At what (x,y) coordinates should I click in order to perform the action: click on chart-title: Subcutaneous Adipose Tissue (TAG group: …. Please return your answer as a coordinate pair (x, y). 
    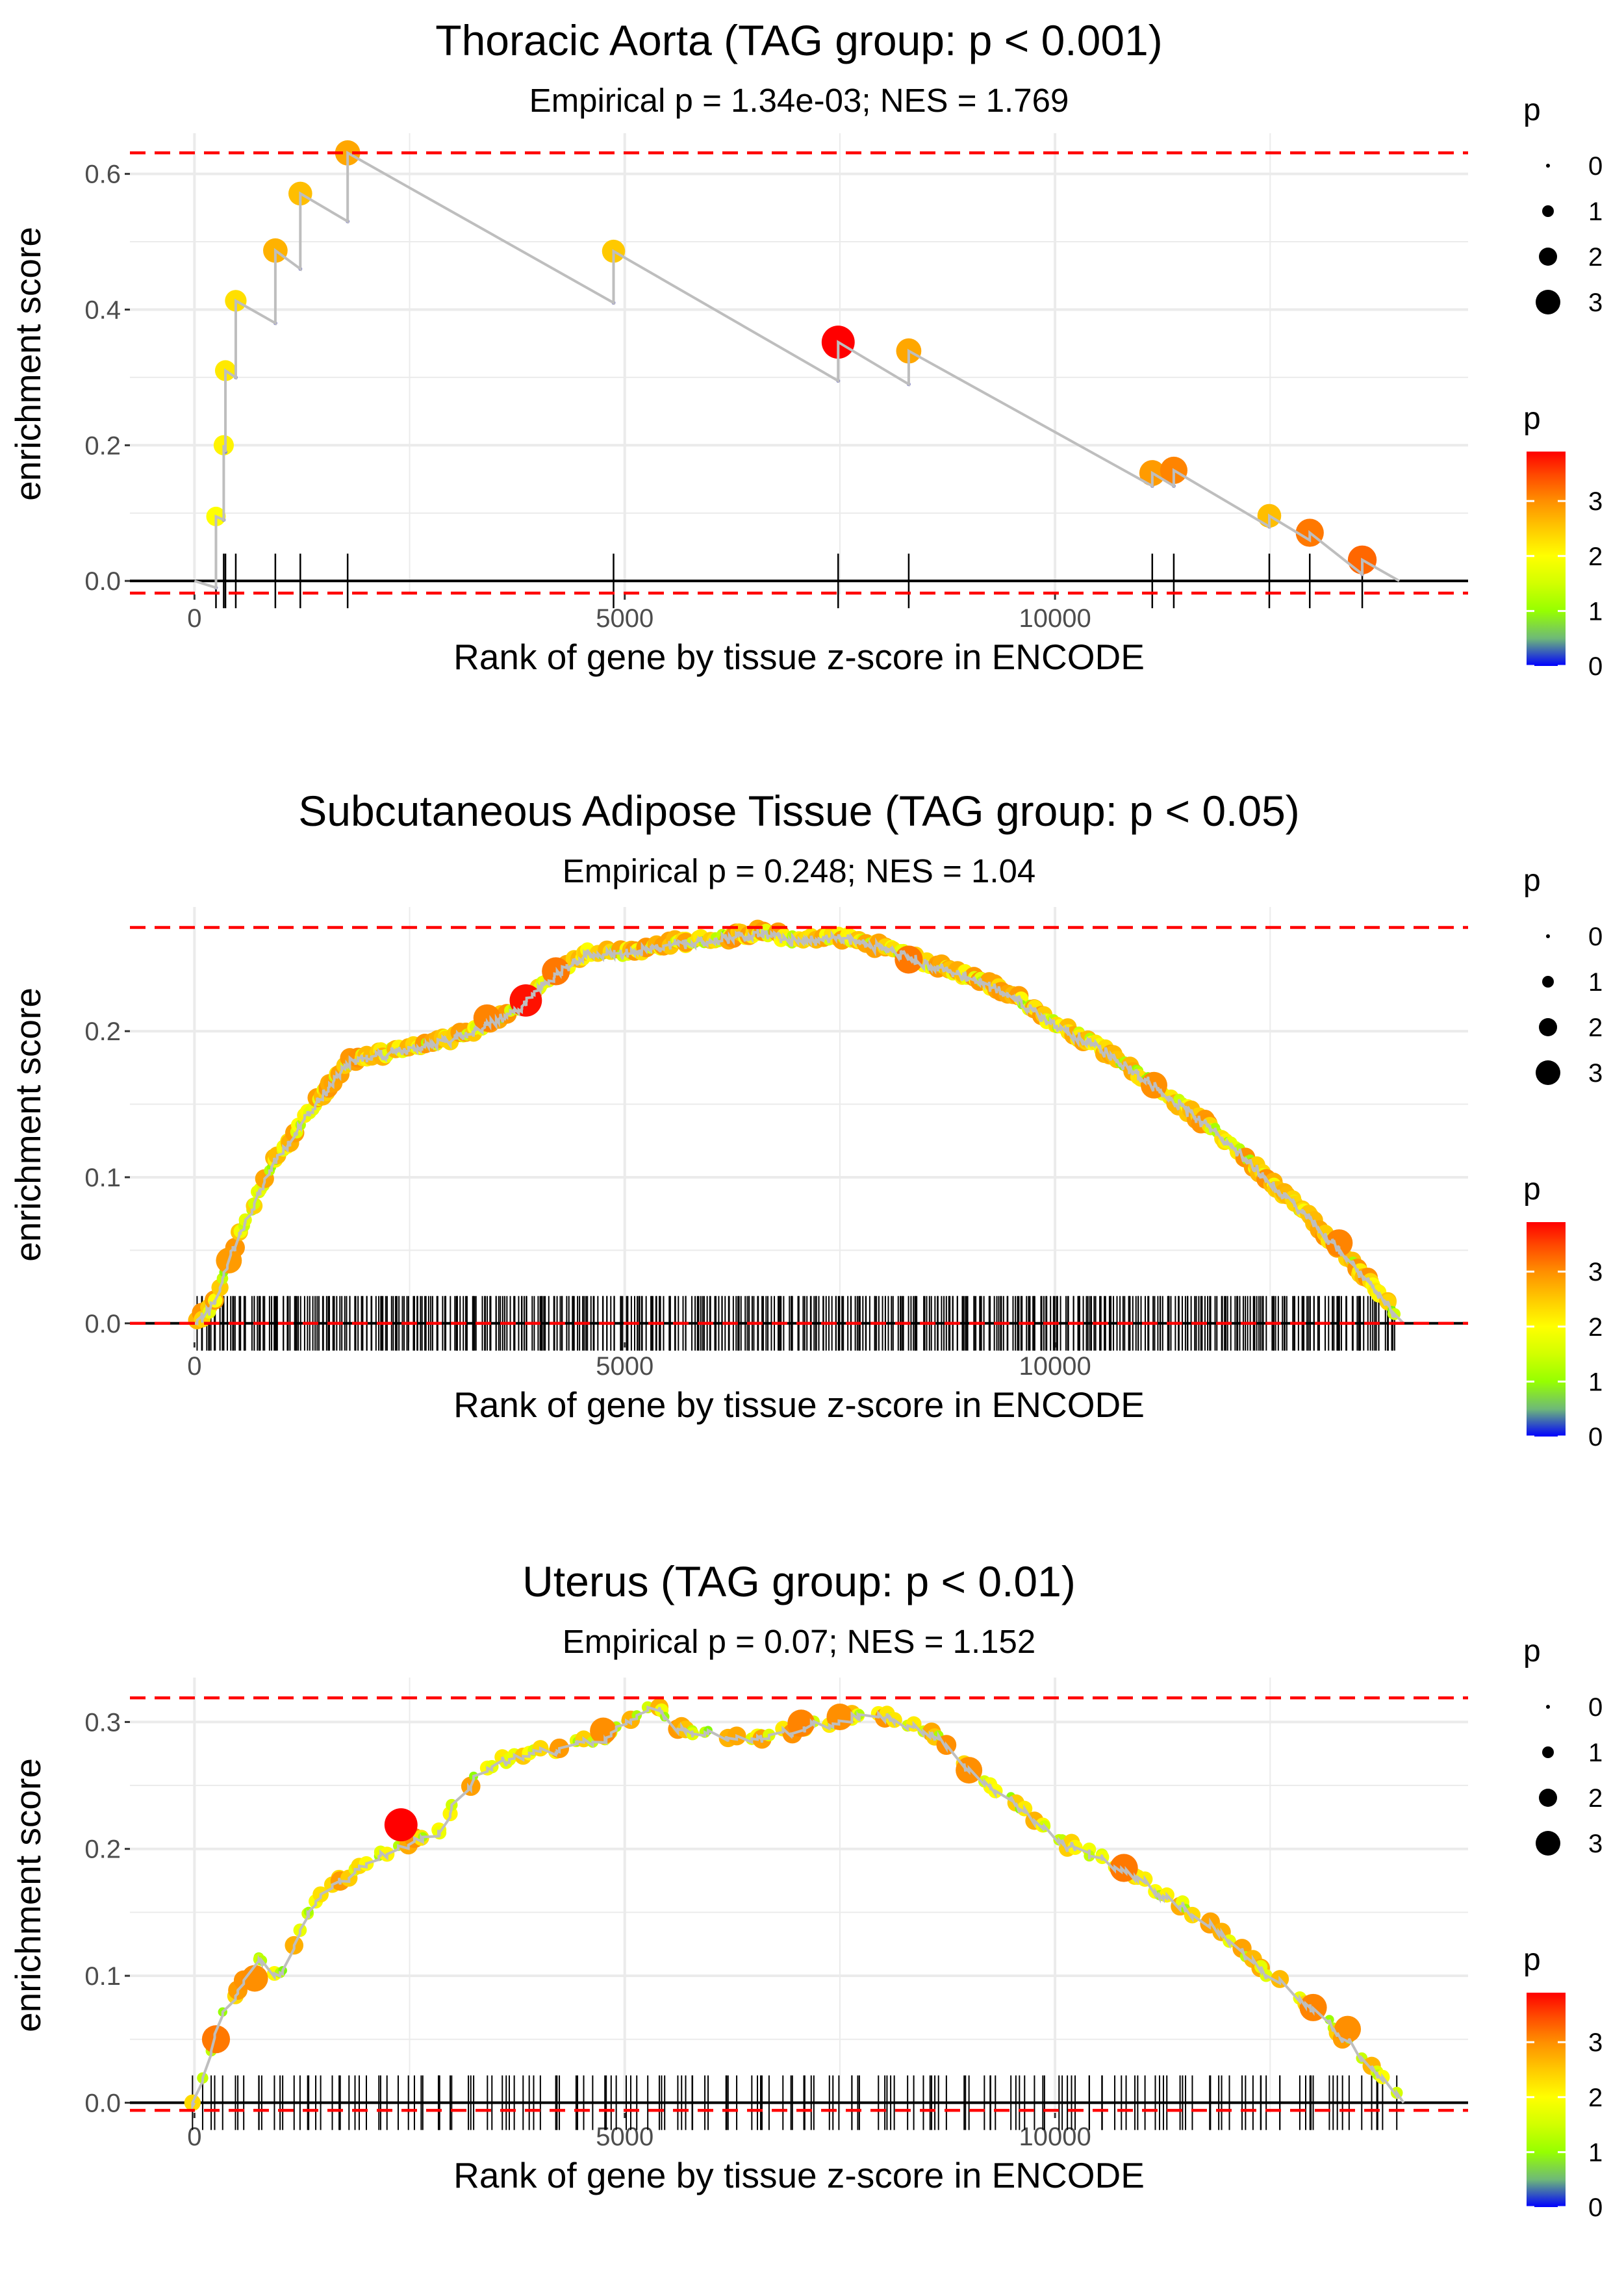
    Looking at the image, I should click on (799, 811).